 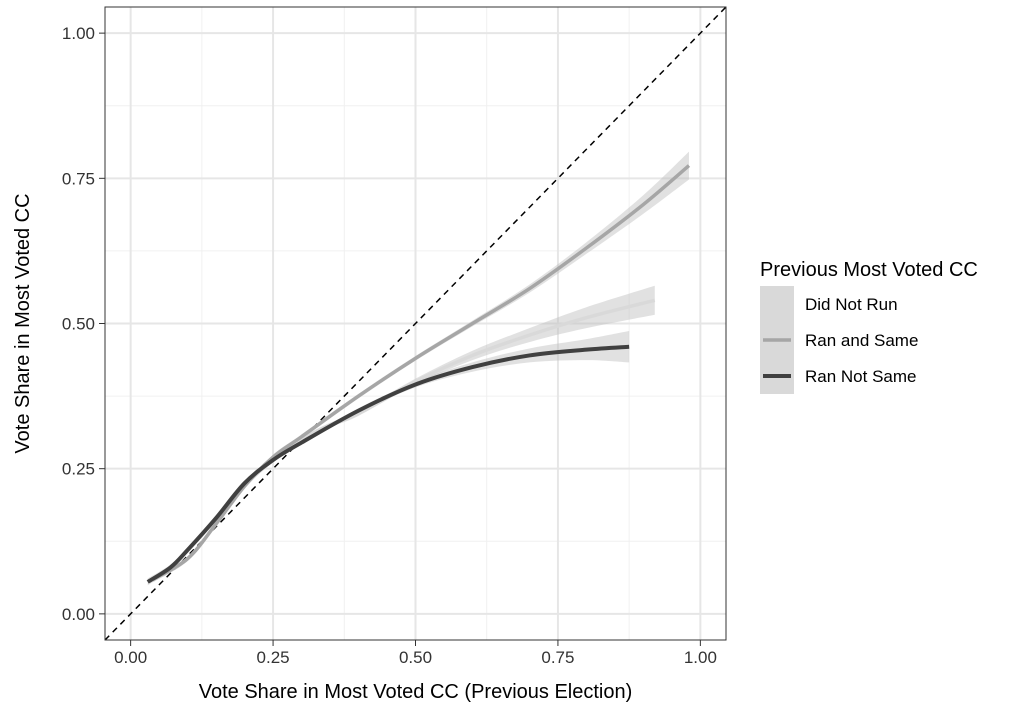 I want to click on x-axis: 0.00 0.25 0.50 0.75 1.00, so click(x=415, y=653).